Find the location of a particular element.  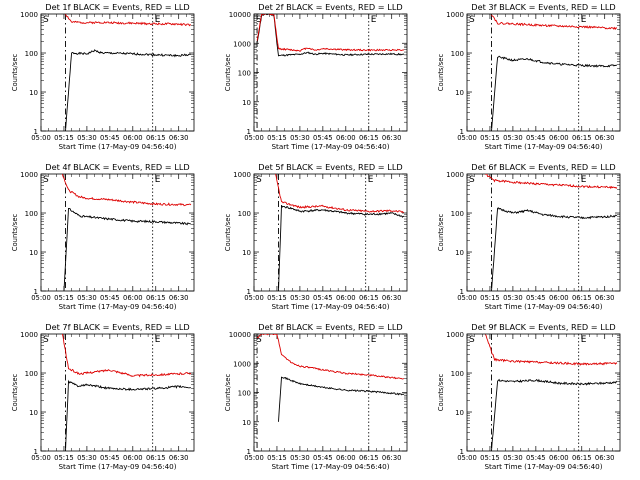

y-tick-label: 10000 is located at coordinates (240, 15).